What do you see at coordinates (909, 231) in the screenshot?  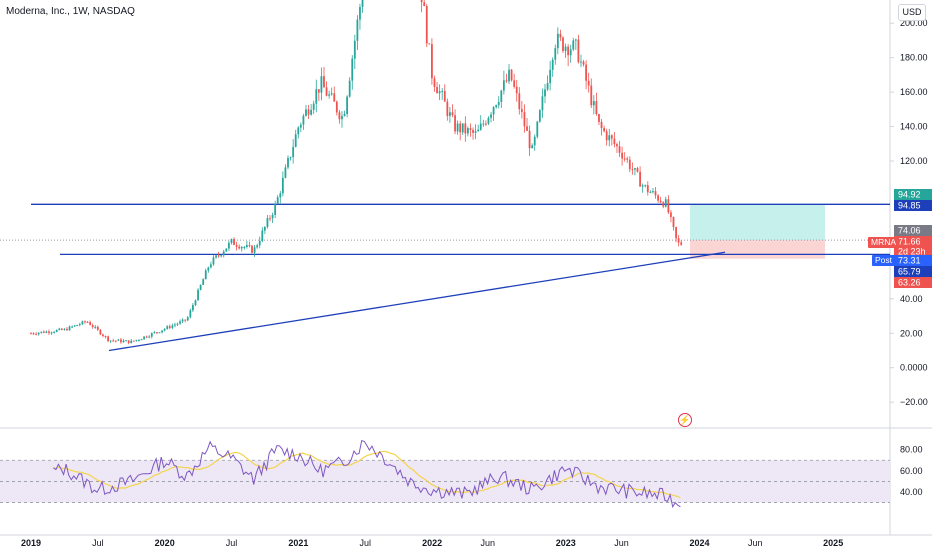 I see `price-label: 74.06` at bounding box center [909, 231].